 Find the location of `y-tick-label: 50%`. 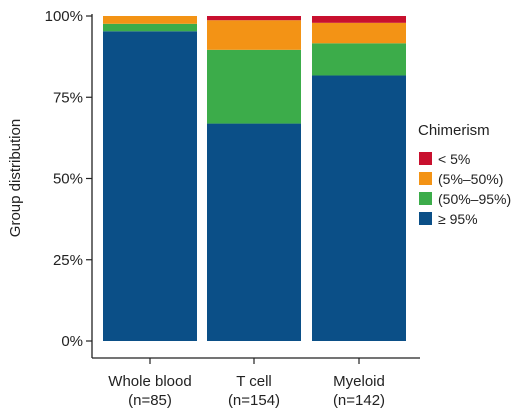

y-tick-label: 50% is located at coordinates (68, 179).